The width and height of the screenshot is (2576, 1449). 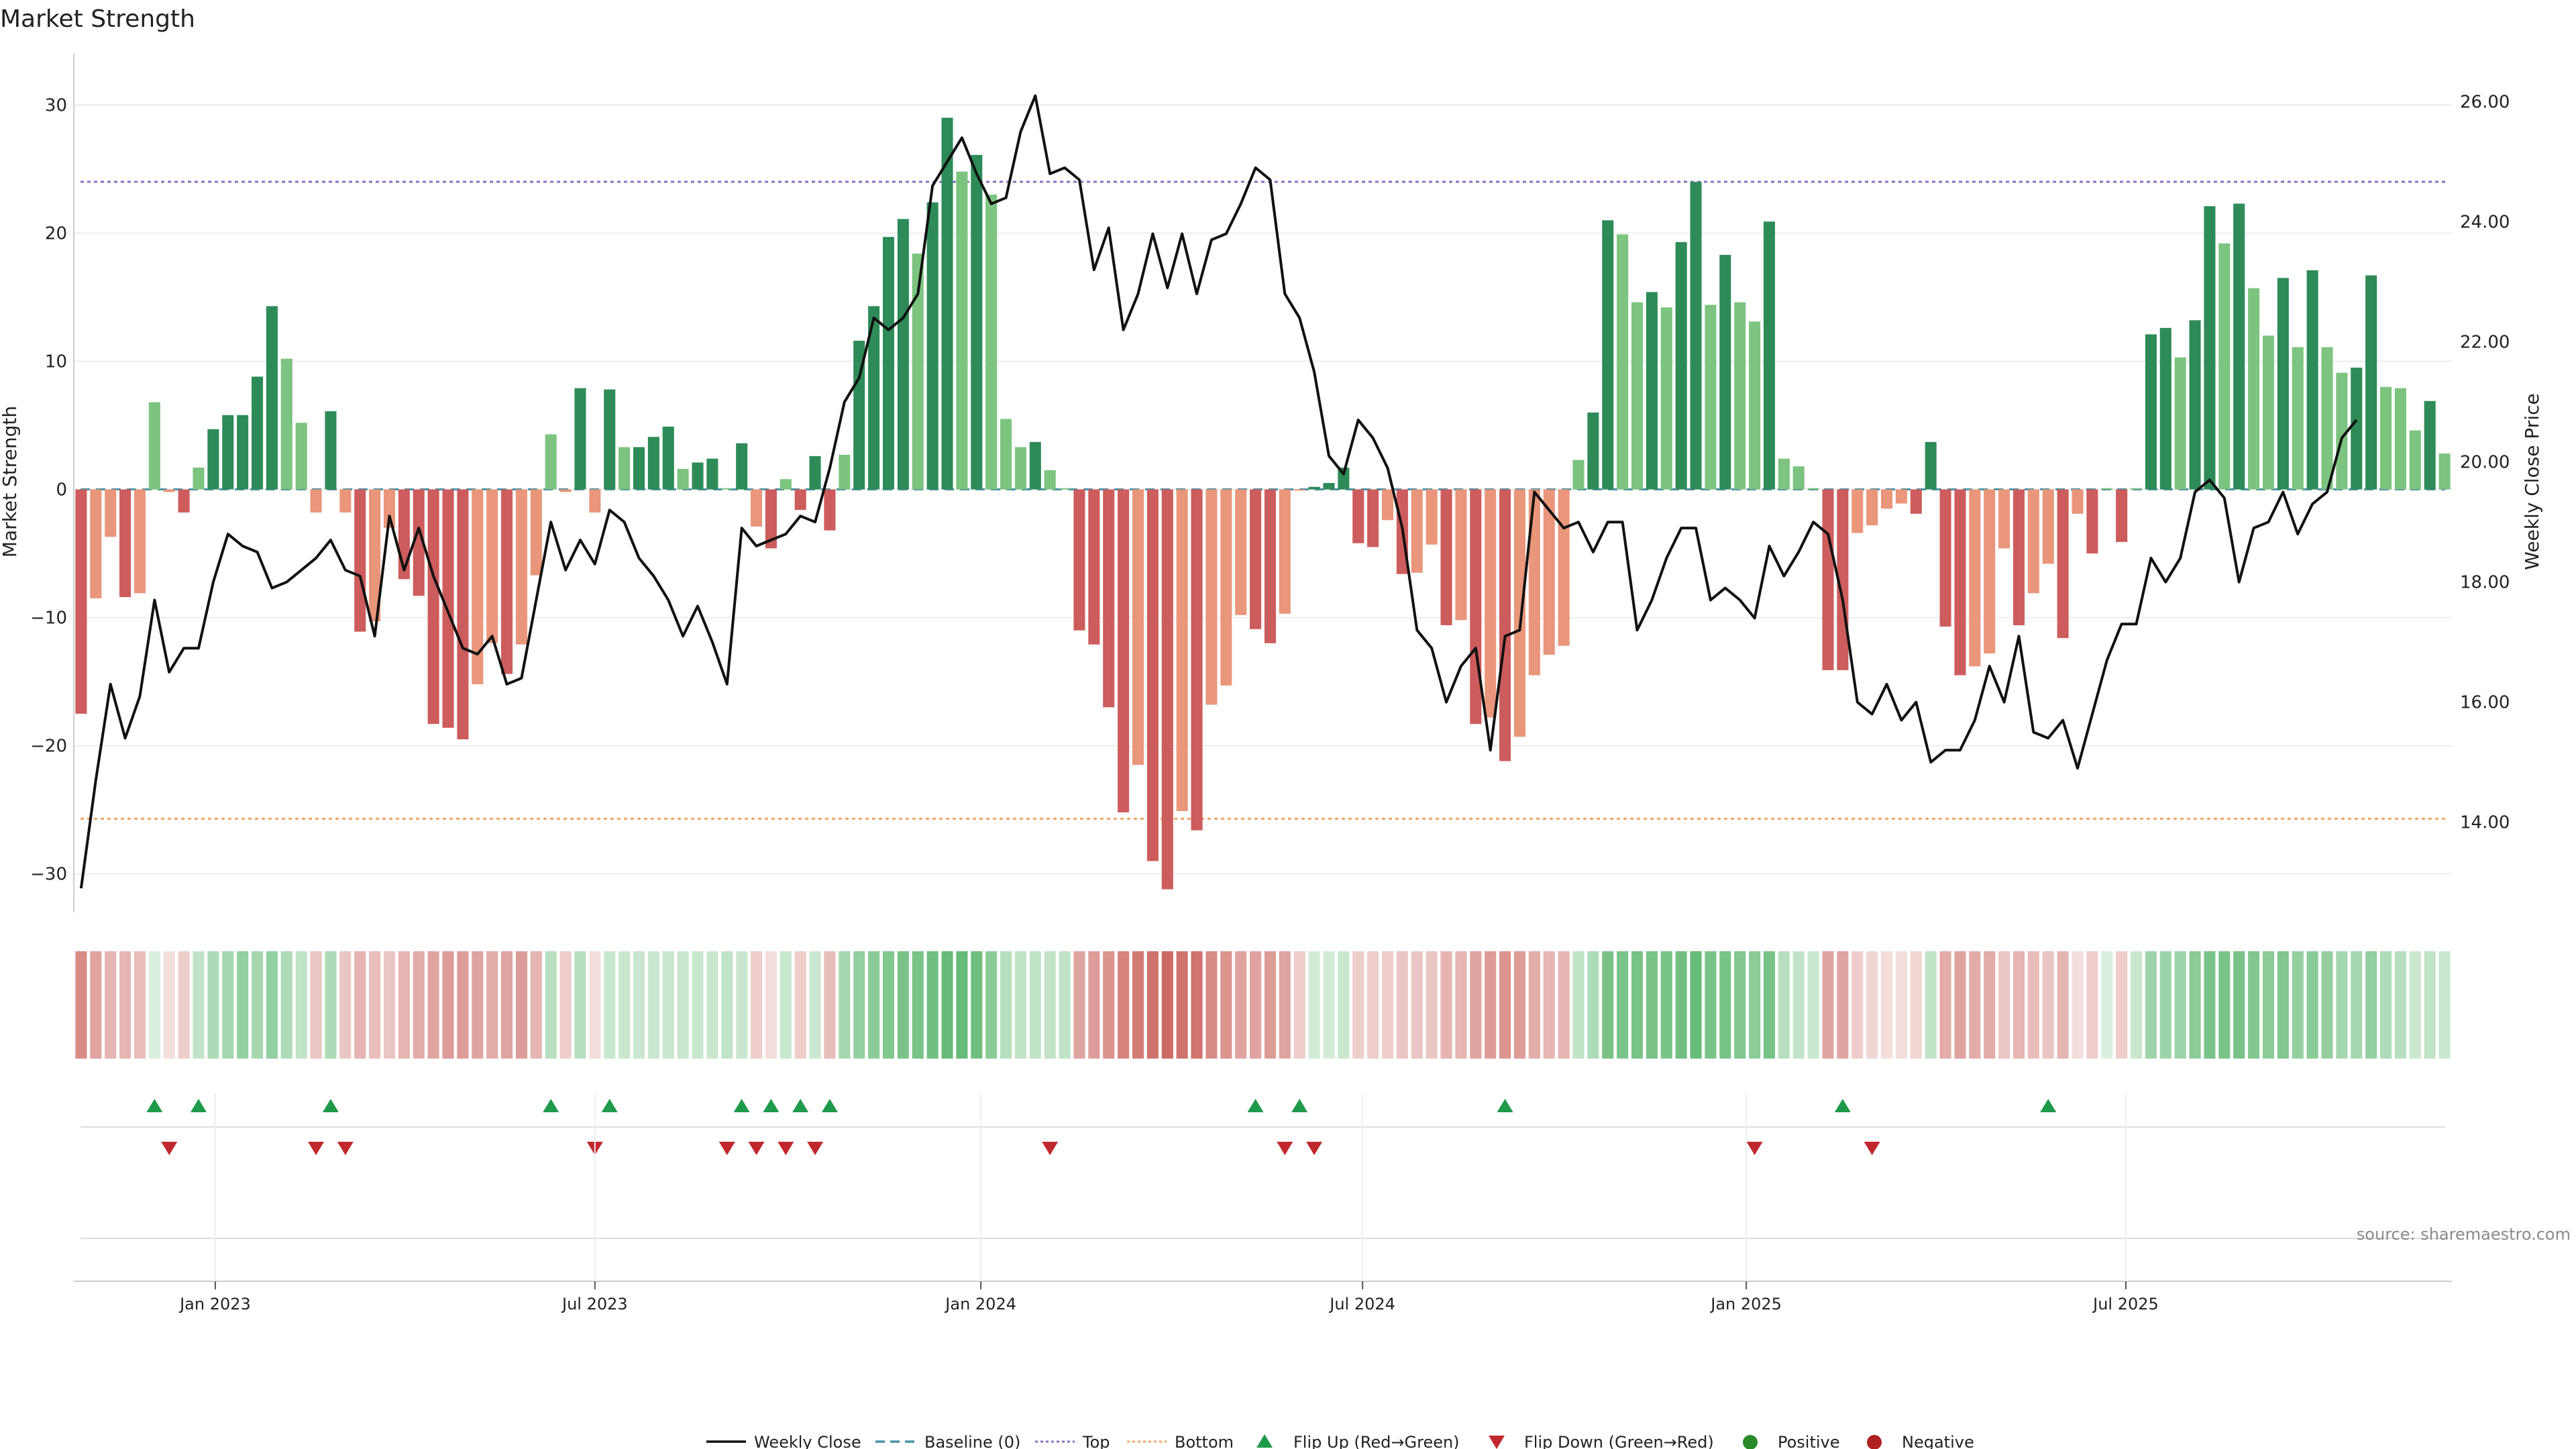 What do you see at coordinates (2485, 343) in the screenshot?
I see `y2-tick-label: 22.00` at bounding box center [2485, 343].